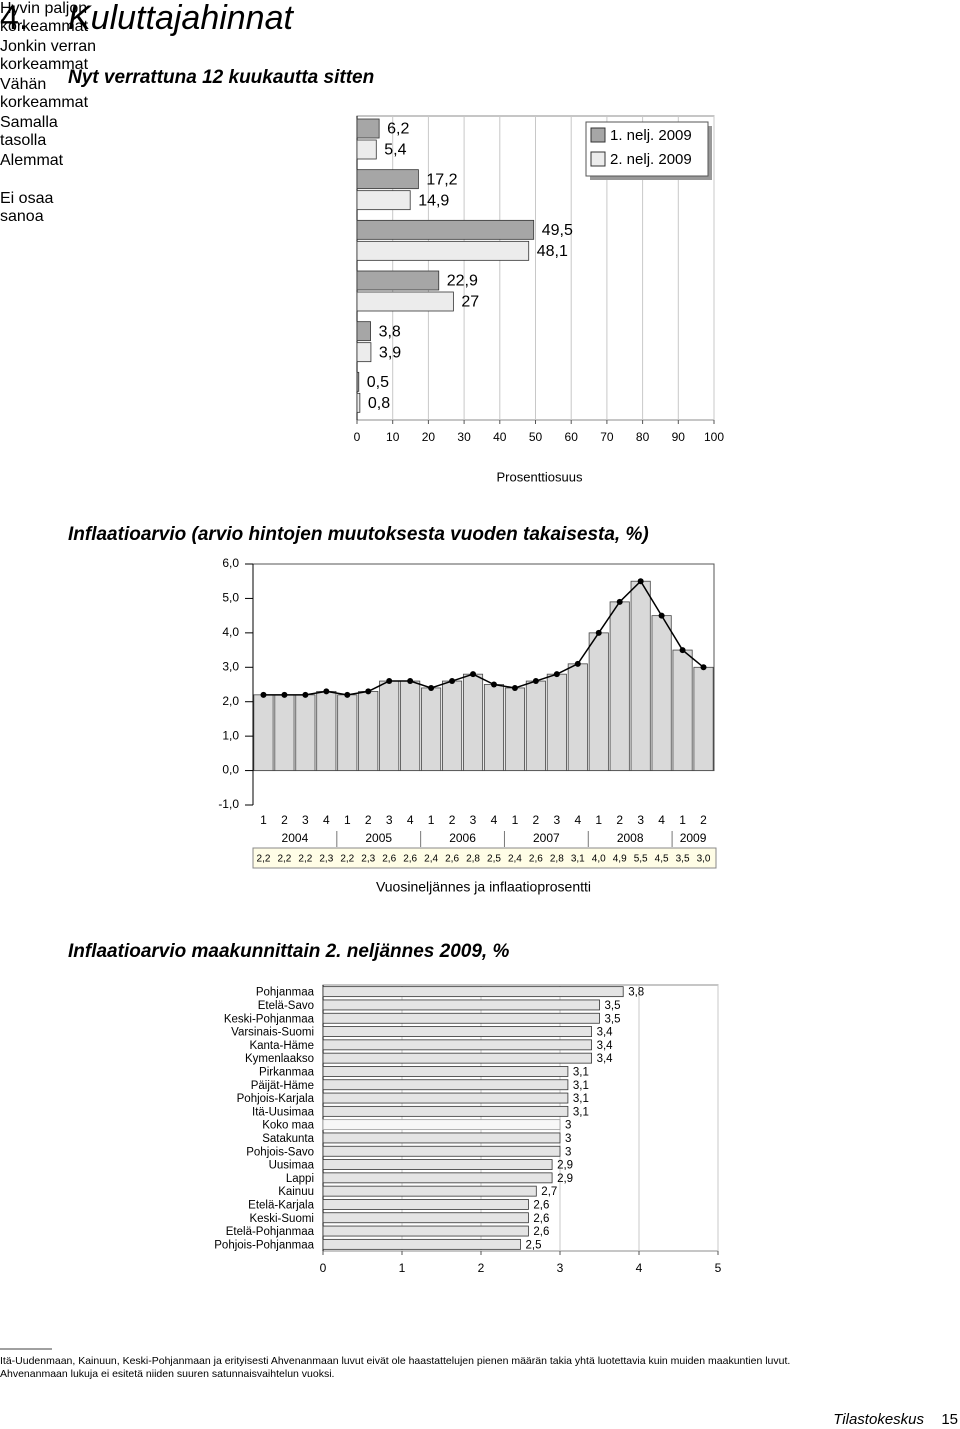  Describe the element at coordinates (44, 93) in the screenshot. I see `category-label: Vähän korkeammat` at that location.